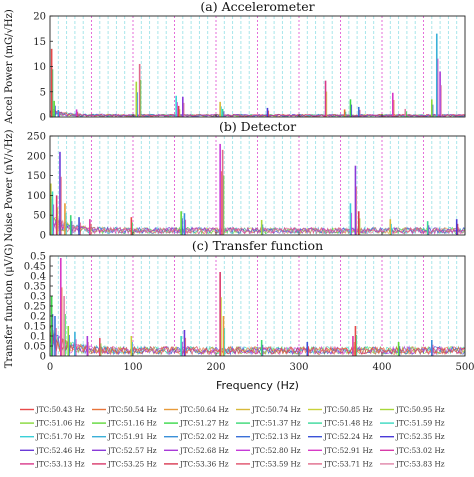 Image resolution: width=474 pixels, height=477 pixels. Describe the element at coordinates (276, 450) in the screenshot. I see `legend-label: JTC:52.80 Hz` at that location.